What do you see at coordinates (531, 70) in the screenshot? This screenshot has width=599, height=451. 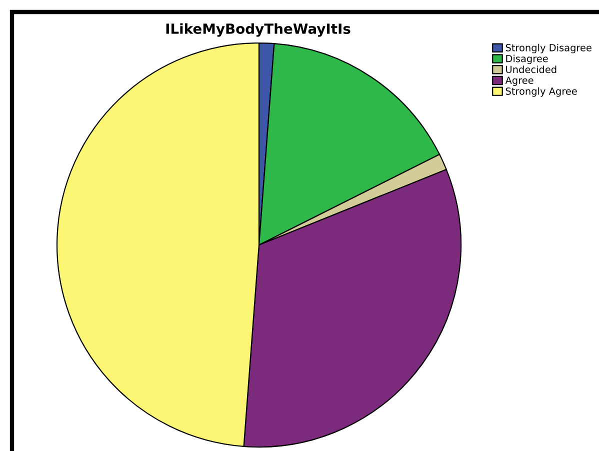 I see `legend-label: Undecided` at bounding box center [531, 70].